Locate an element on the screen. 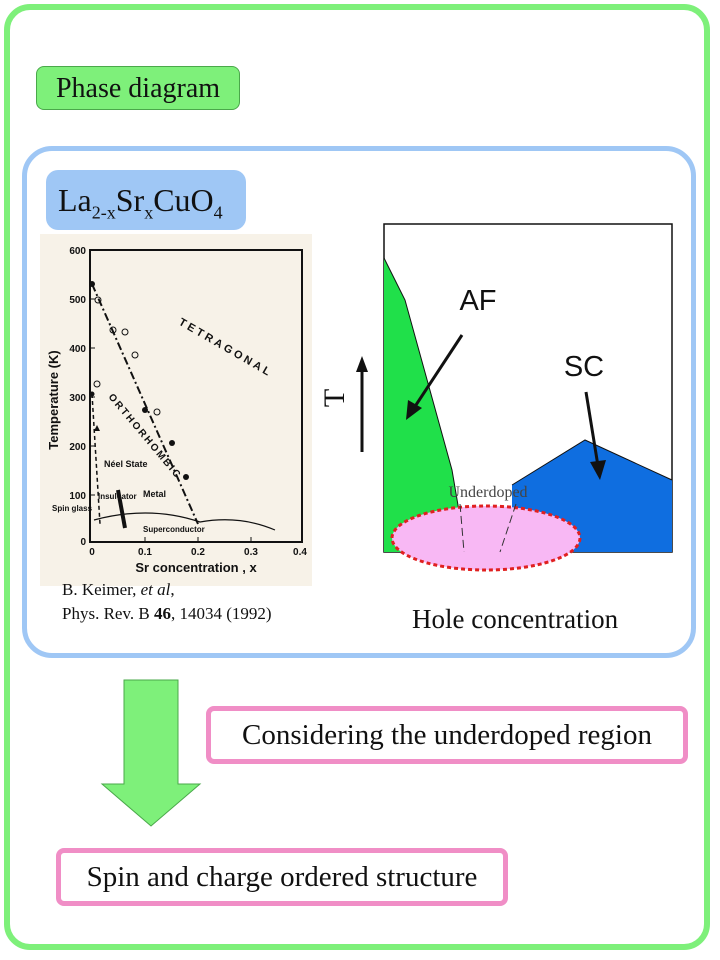 This screenshot has width=720, height=960. label-neel: Néel State is located at coordinates (126, 464).